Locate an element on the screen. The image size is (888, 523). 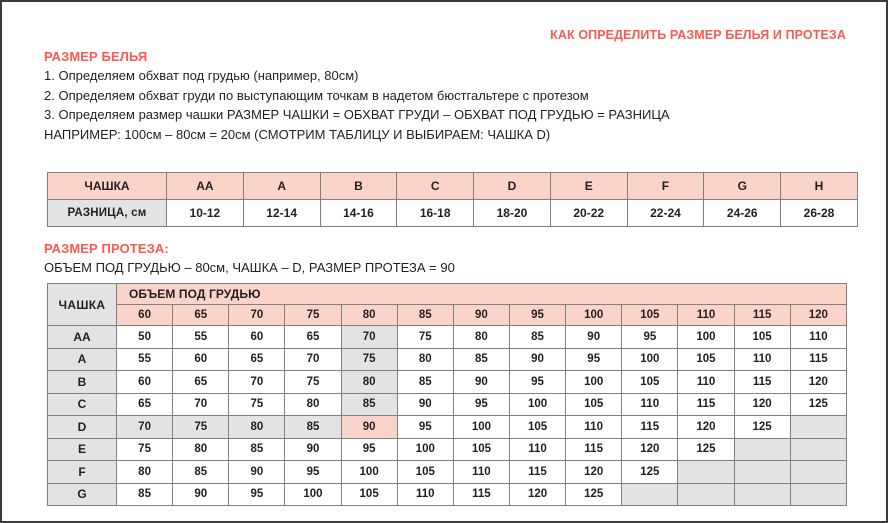
size-table-cell-c-60: 65 is located at coordinates (144, 404).